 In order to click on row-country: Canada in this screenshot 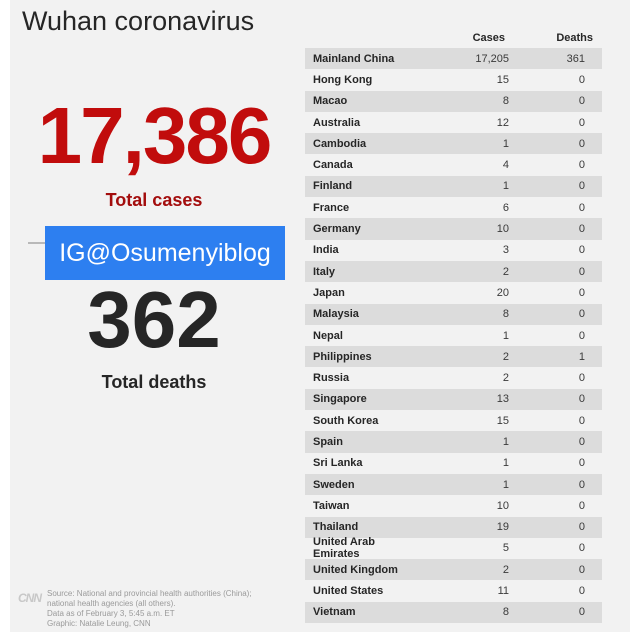, I will do `click(333, 165)`.